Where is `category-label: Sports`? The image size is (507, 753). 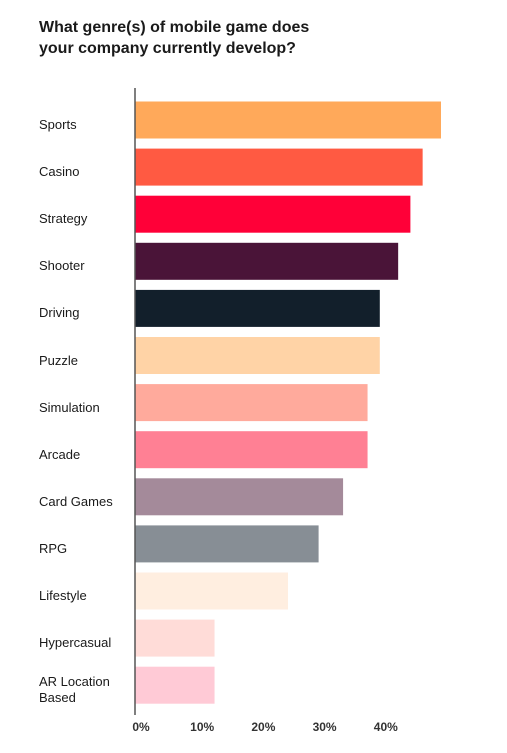
category-label: Sports is located at coordinates (58, 124).